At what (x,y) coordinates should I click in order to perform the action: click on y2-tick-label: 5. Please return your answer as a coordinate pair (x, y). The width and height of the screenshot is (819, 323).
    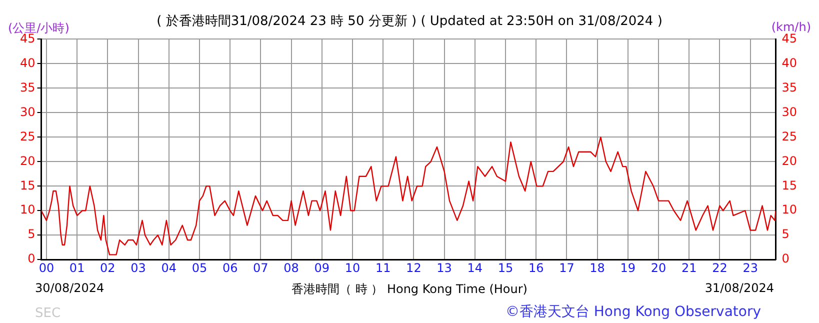
    Looking at the image, I should click on (786, 234).